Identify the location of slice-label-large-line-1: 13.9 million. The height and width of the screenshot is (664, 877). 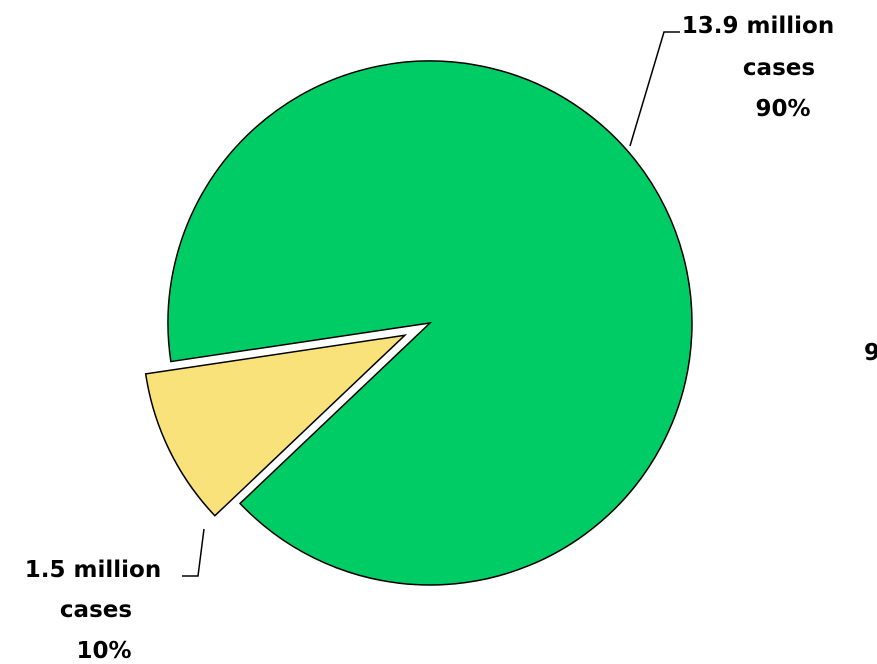
(758, 26).